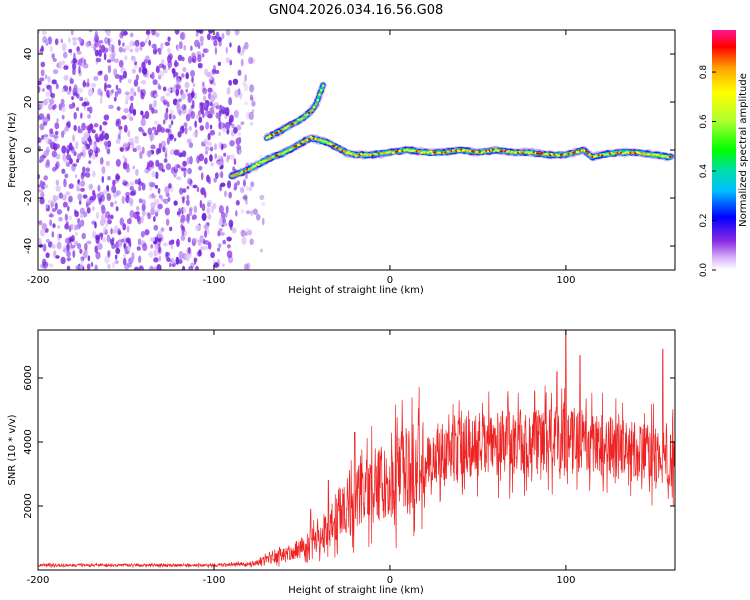 Image resolution: width=750 pixels, height=600 pixels. What do you see at coordinates (289, 125) in the screenshot?
I see `upper-branch-blob-peak` at bounding box center [289, 125].